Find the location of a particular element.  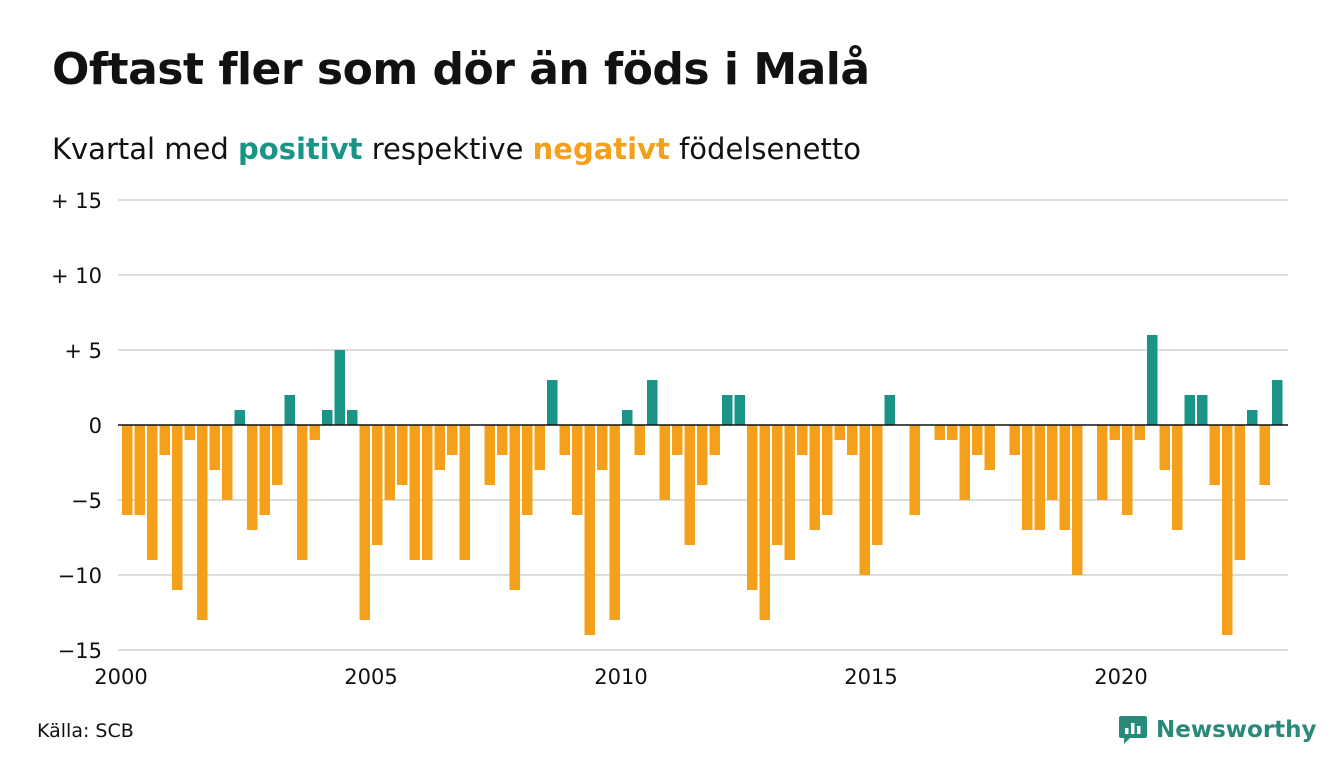

y-axis-ticks: + 15 + 10 + 5 0 −5 −10 −15 is located at coordinates (76, 426).